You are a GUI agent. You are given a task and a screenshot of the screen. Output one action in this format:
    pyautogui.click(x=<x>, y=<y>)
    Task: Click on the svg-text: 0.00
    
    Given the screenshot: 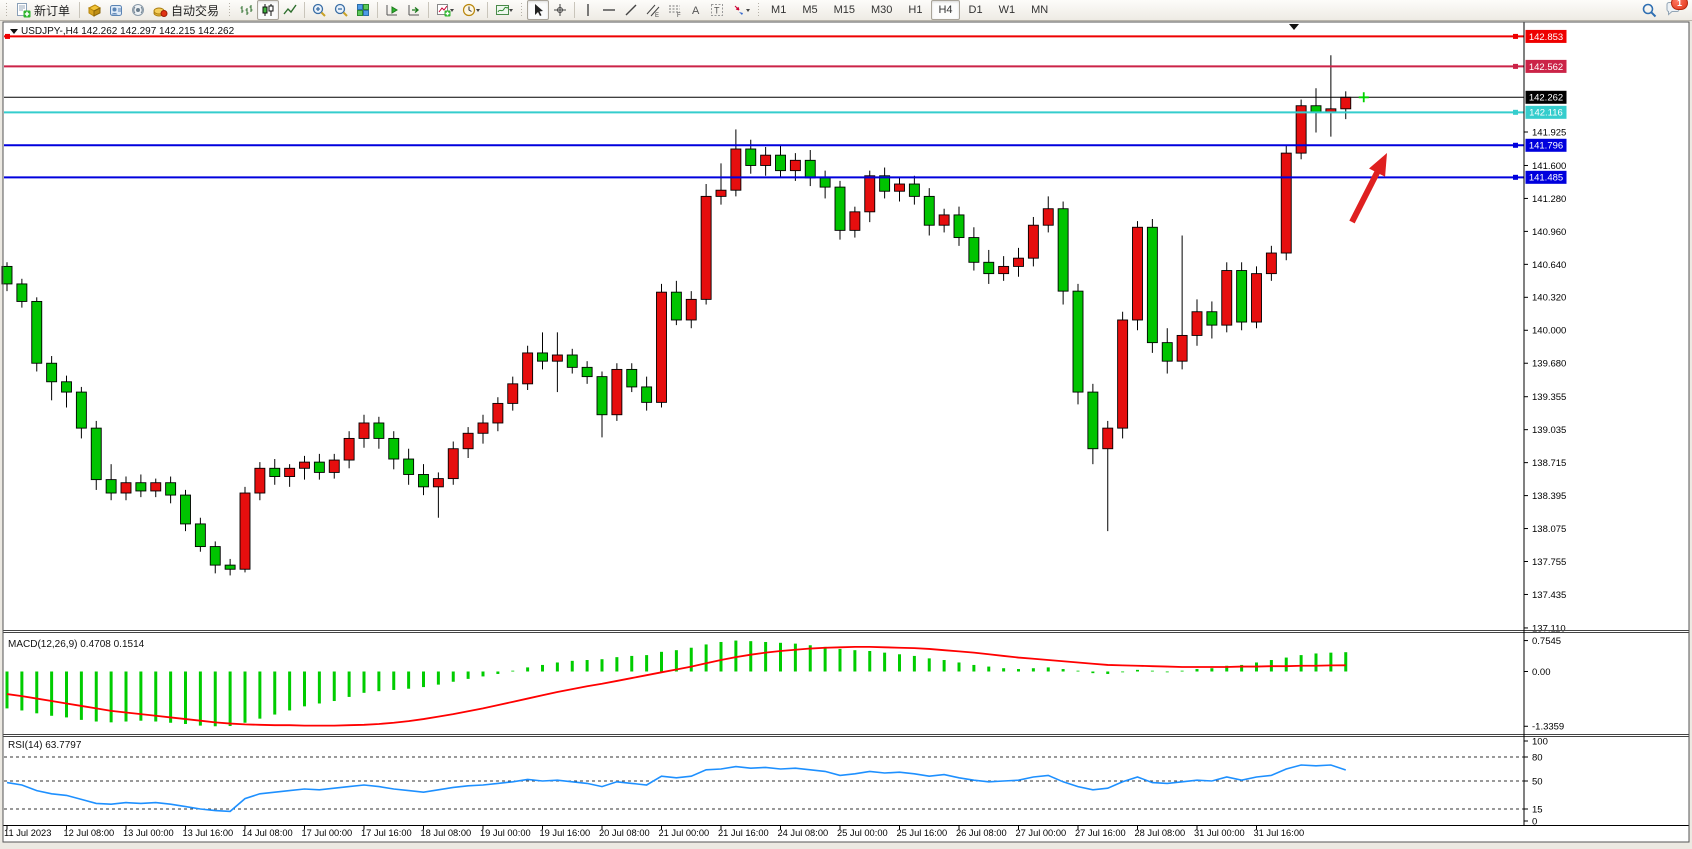 What is the action you would take?
    pyautogui.click(x=1541, y=672)
    